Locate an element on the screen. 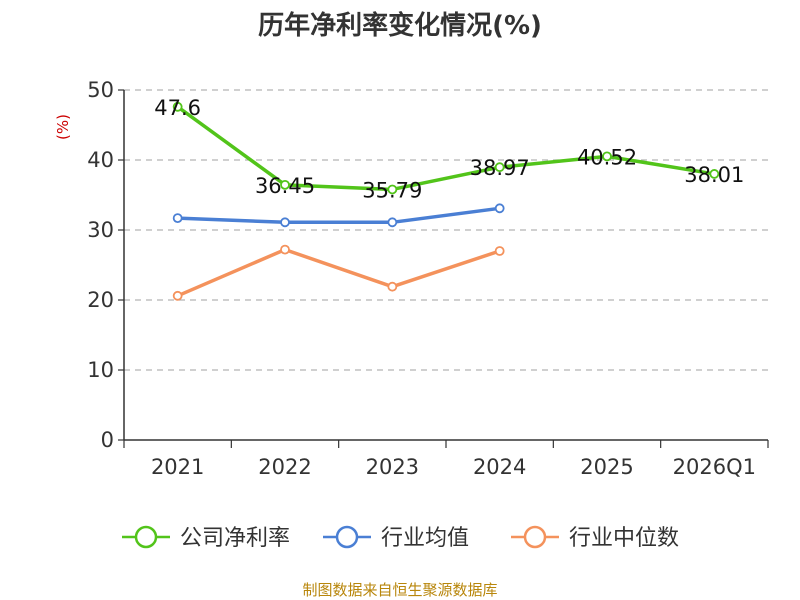 The height and width of the screenshot is (600, 800). y-tick-label: 30 is located at coordinates (100, 230).